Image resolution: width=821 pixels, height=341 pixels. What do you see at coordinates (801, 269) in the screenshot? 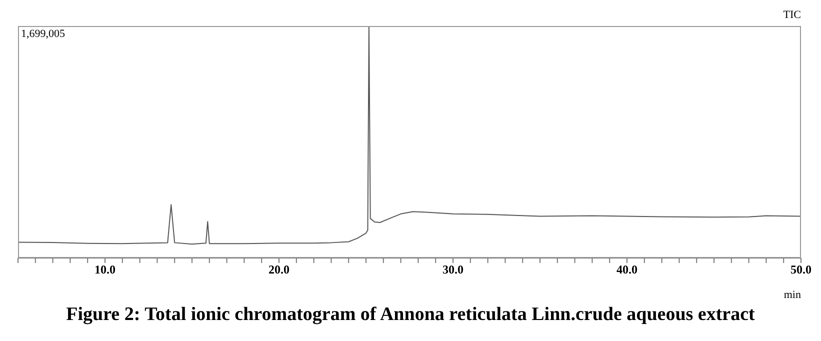
I see `x-tick-label: 50.0` at bounding box center [801, 269].